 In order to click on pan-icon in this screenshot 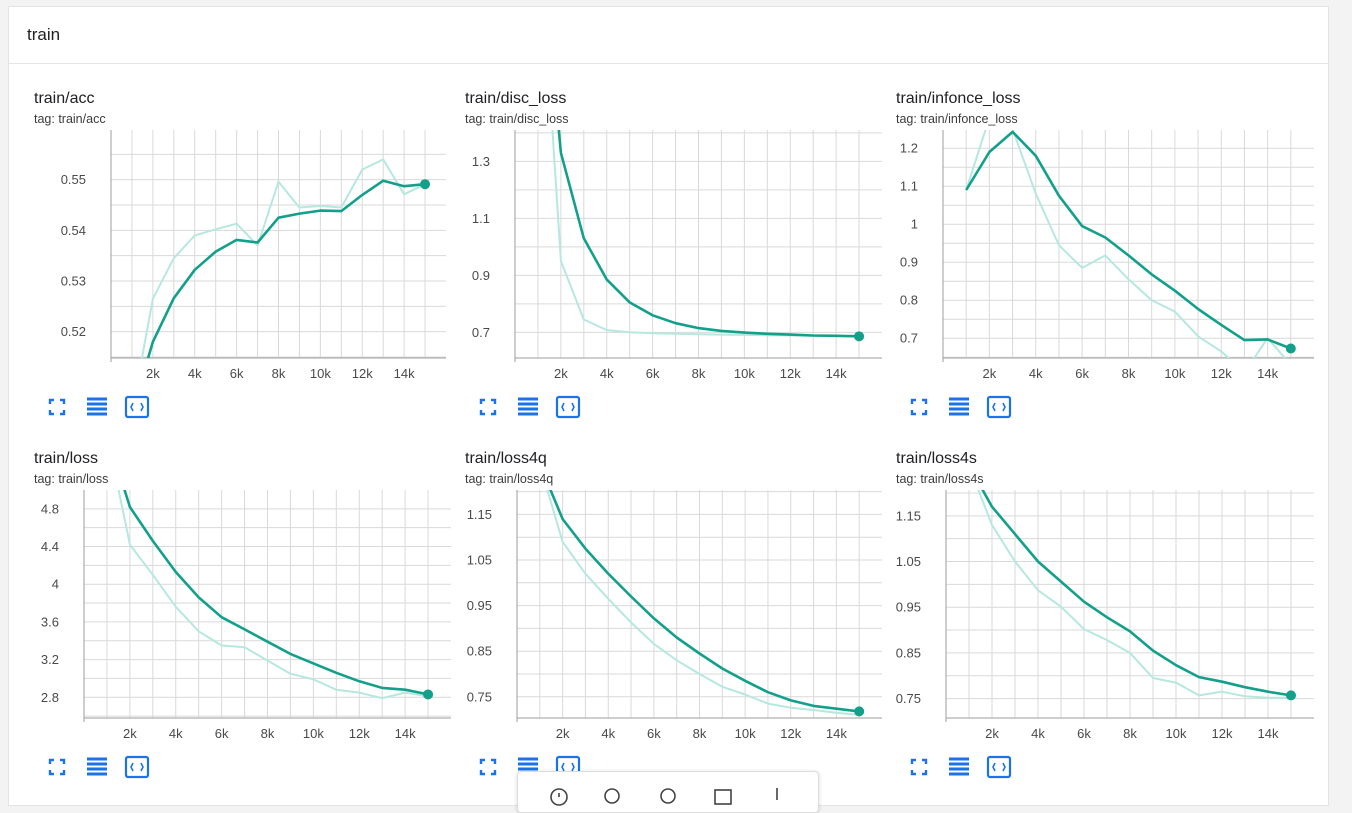, I will do `click(559, 797)`.